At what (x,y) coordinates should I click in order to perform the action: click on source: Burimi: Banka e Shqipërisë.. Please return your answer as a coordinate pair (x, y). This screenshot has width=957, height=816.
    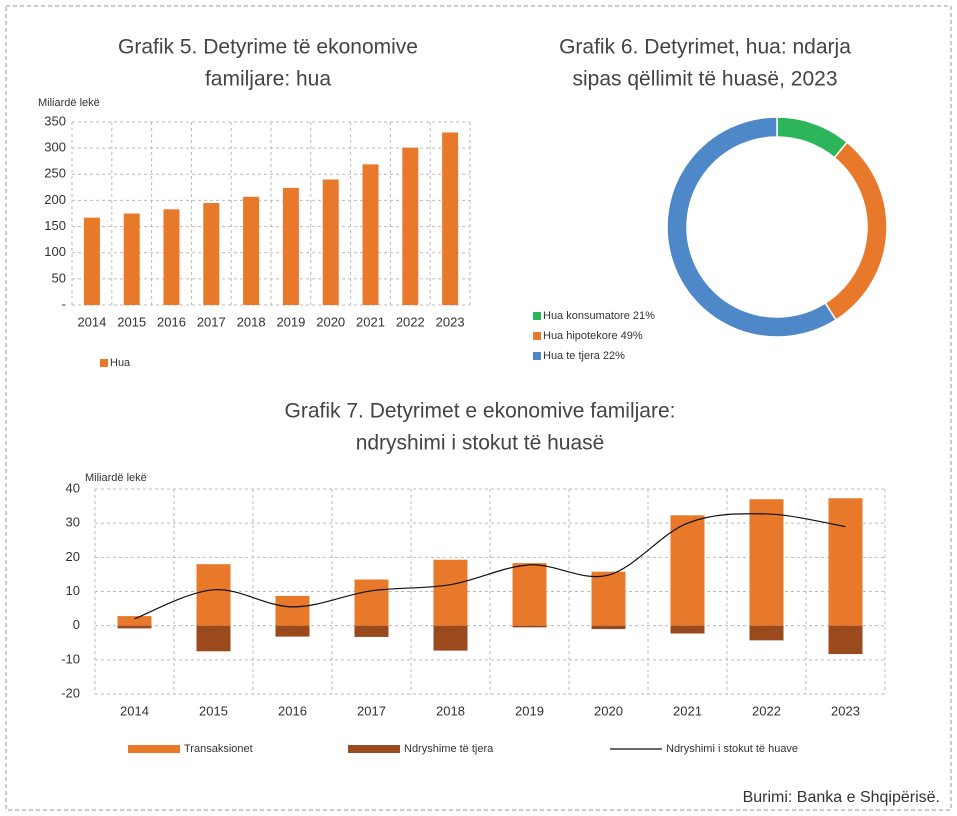
    Looking at the image, I should click on (841, 797).